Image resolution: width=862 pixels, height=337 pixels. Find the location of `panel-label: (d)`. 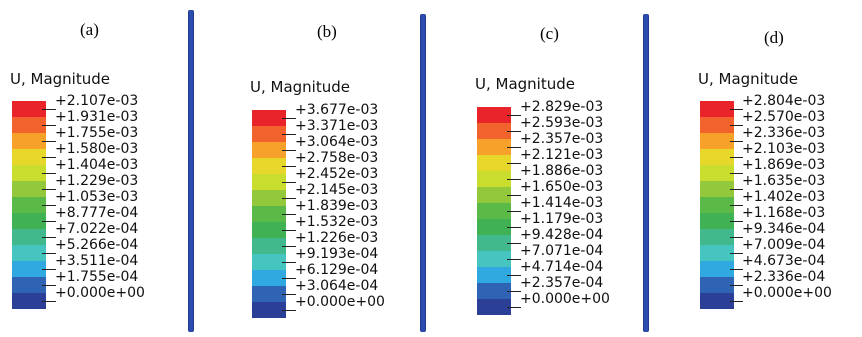

panel-label: (d) is located at coordinates (774, 37).